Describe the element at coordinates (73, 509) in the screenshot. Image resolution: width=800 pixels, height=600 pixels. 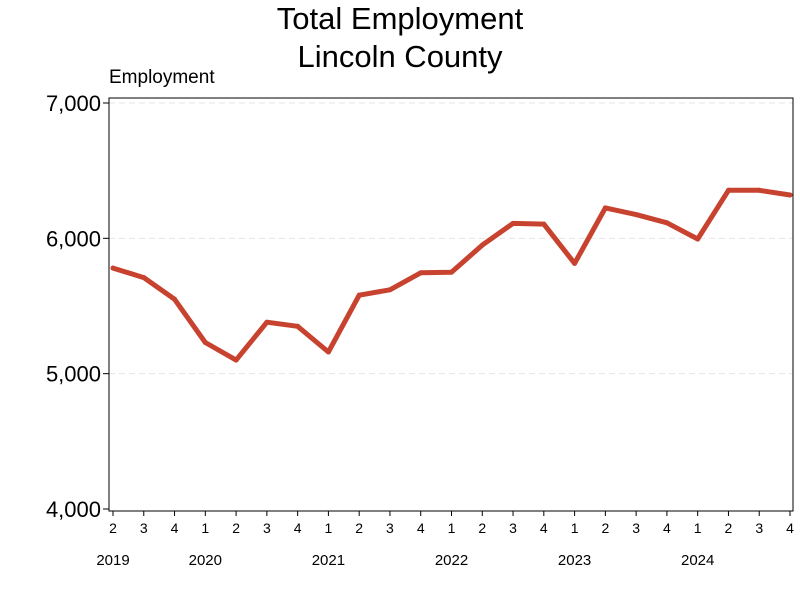
I see `y-tick-label: 4,000` at that location.